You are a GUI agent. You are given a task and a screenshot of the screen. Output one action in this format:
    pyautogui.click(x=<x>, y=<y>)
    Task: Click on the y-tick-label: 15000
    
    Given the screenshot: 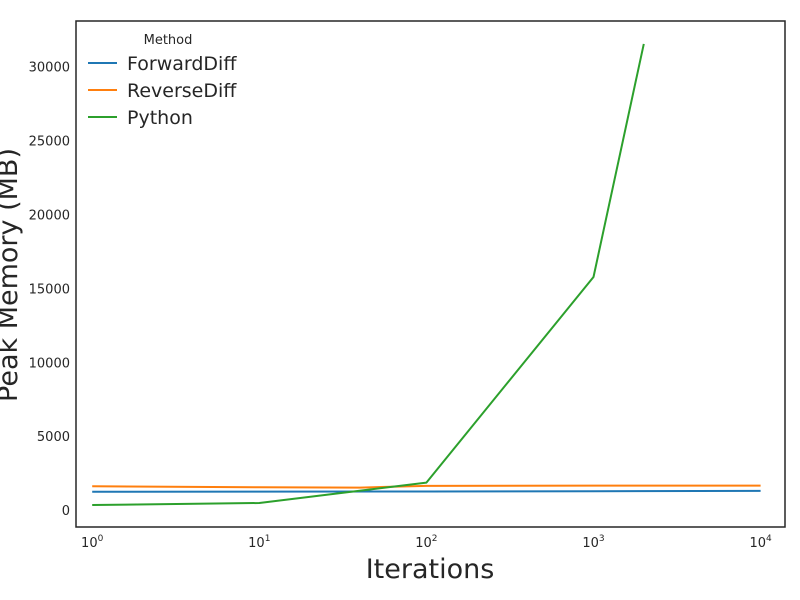 What is the action you would take?
    pyautogui.click(x=49, y=289)
    